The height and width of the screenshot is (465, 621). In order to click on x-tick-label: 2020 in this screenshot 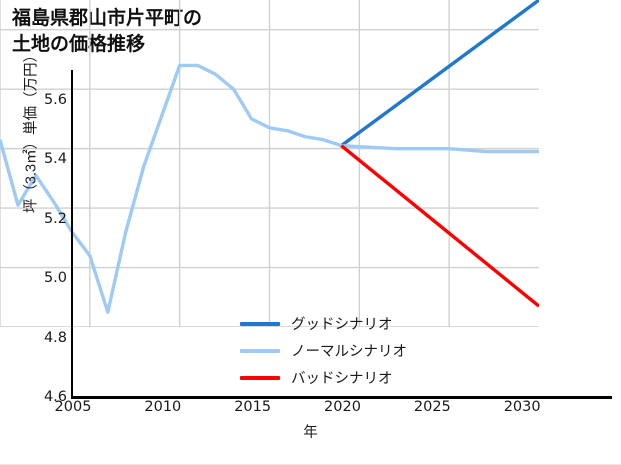, I will do `click(342, 407)`.